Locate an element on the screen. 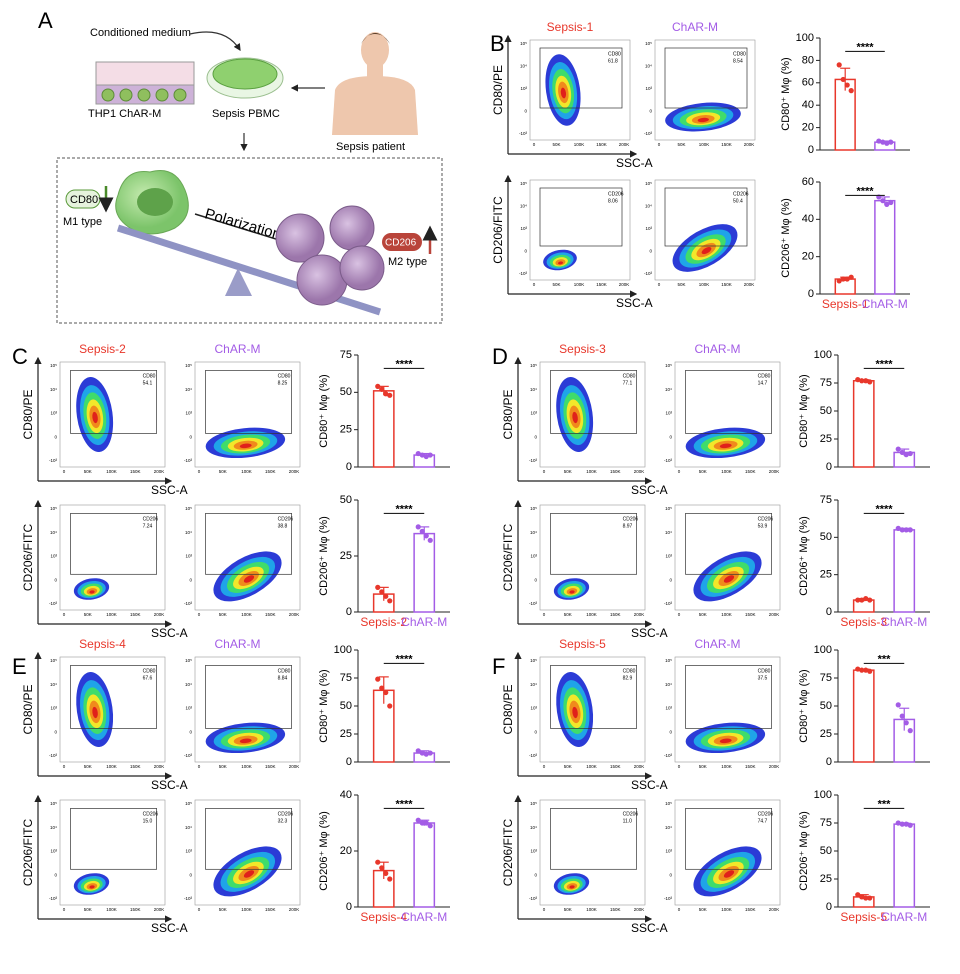 This screenshot has height=974, width=960. gate-value: 53.9 is located at coordinates (763, 527).